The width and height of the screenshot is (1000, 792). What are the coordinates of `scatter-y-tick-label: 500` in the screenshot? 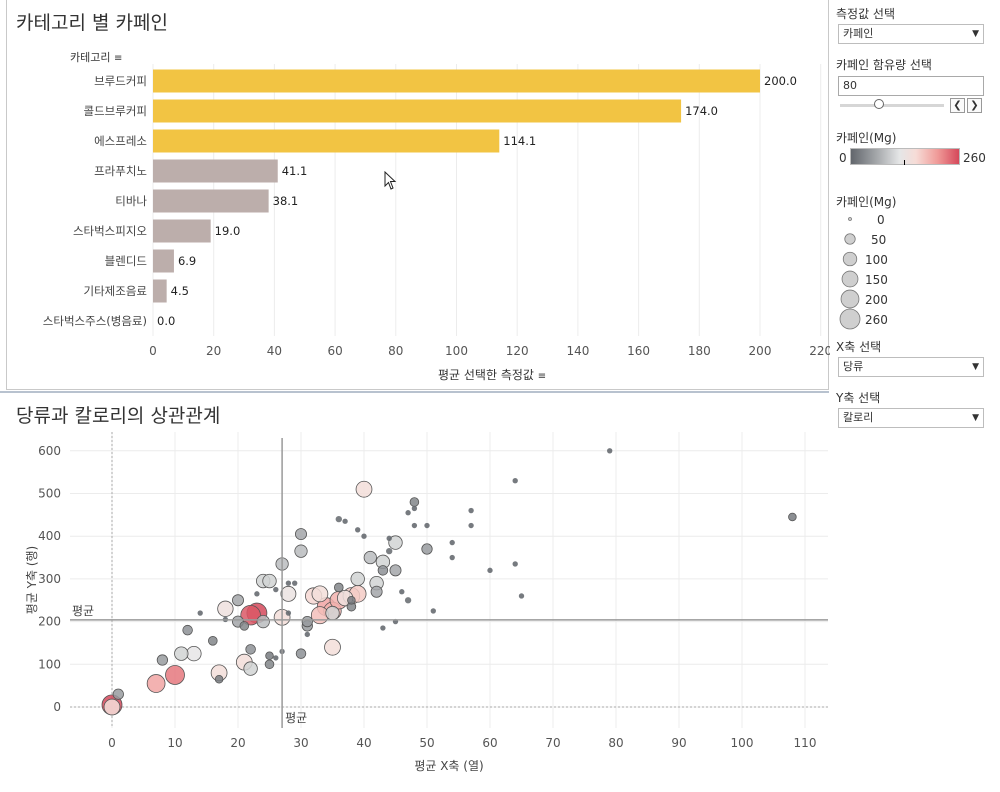 It's located at (49, 494).